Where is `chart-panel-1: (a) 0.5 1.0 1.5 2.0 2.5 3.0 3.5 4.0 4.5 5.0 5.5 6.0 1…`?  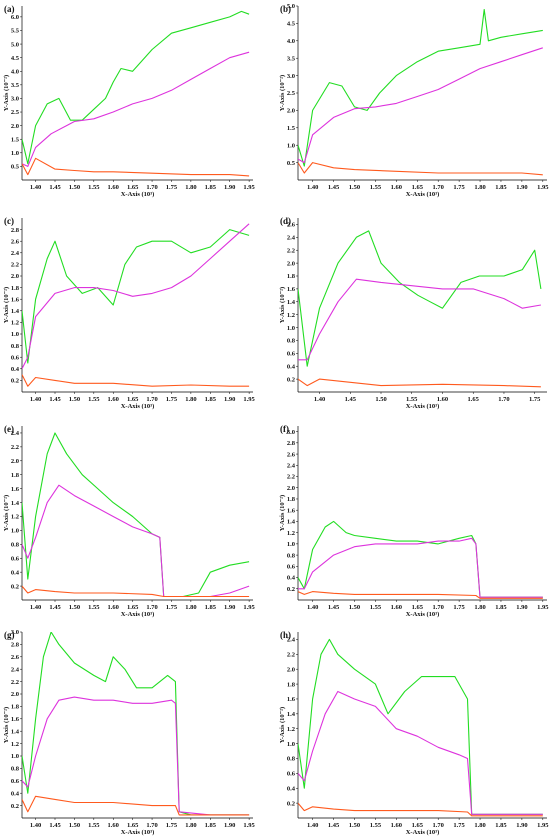
chart-panel-1: (a) 0.5 1.0 1.5 2.0 2.5 3.0 3.5 4.0 4.5 5.0 5.5 6.0 1… is located at coordinates (129, 101).